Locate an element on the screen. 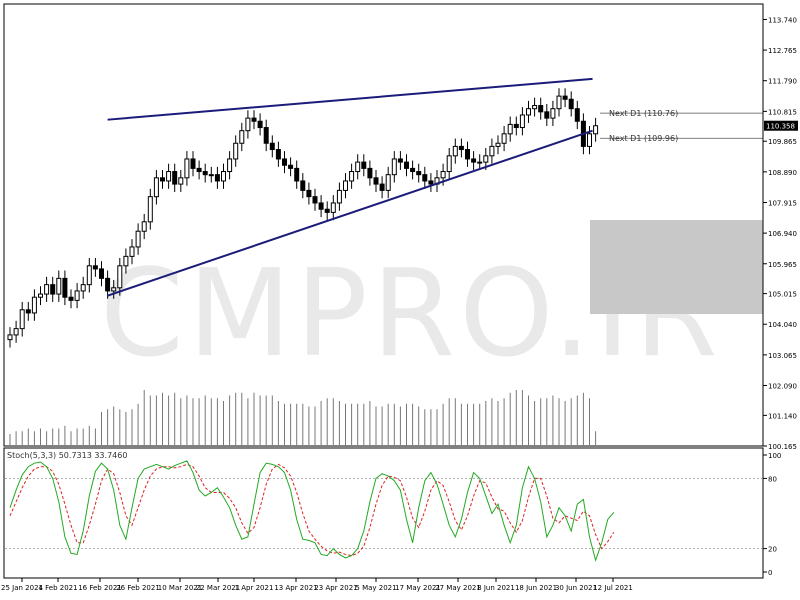  stoch-tick-label: 80 is located at coordinates (772, 479).